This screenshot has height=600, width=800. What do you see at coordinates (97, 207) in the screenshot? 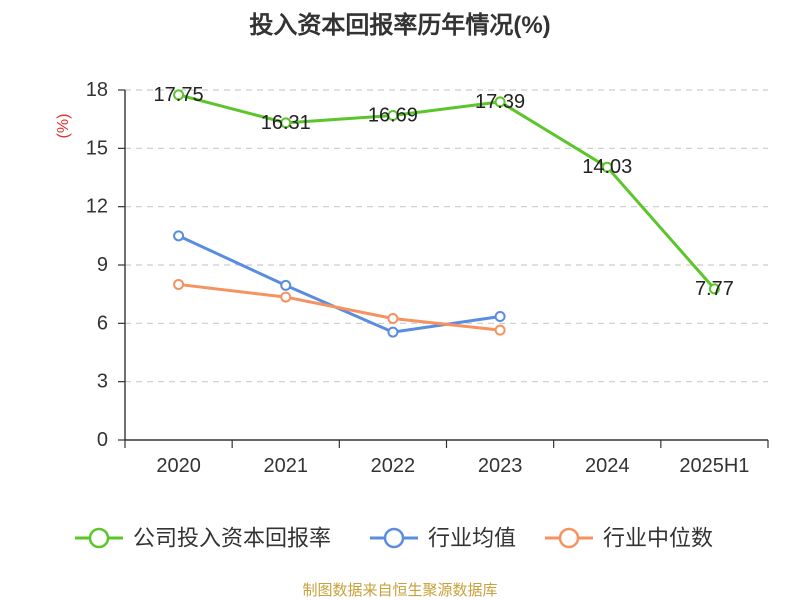
I see `y-tick-label: 12` at bounding box center [97, 207].